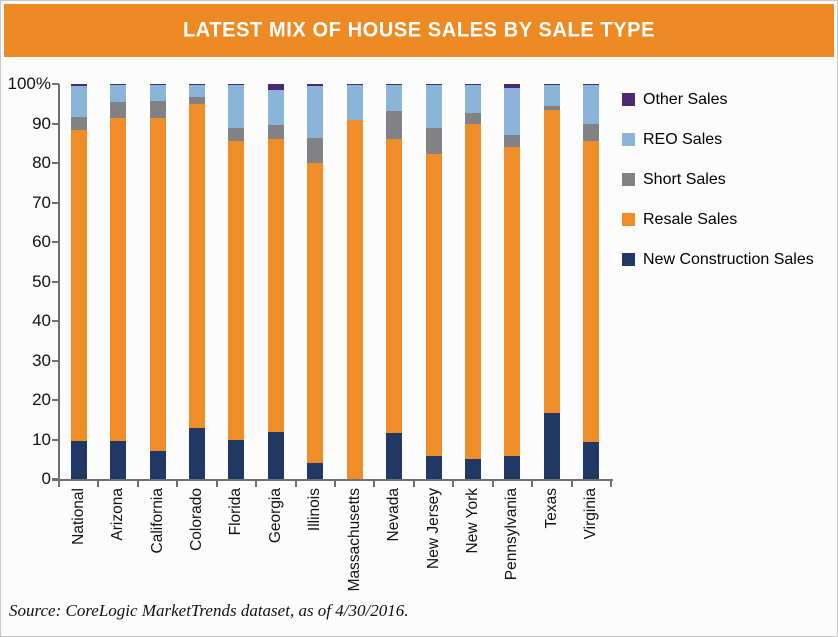 Image resolution: width=838 pixels, height=637 pixels. I want to click on x-label-florida: Florida, so click(236, 514).